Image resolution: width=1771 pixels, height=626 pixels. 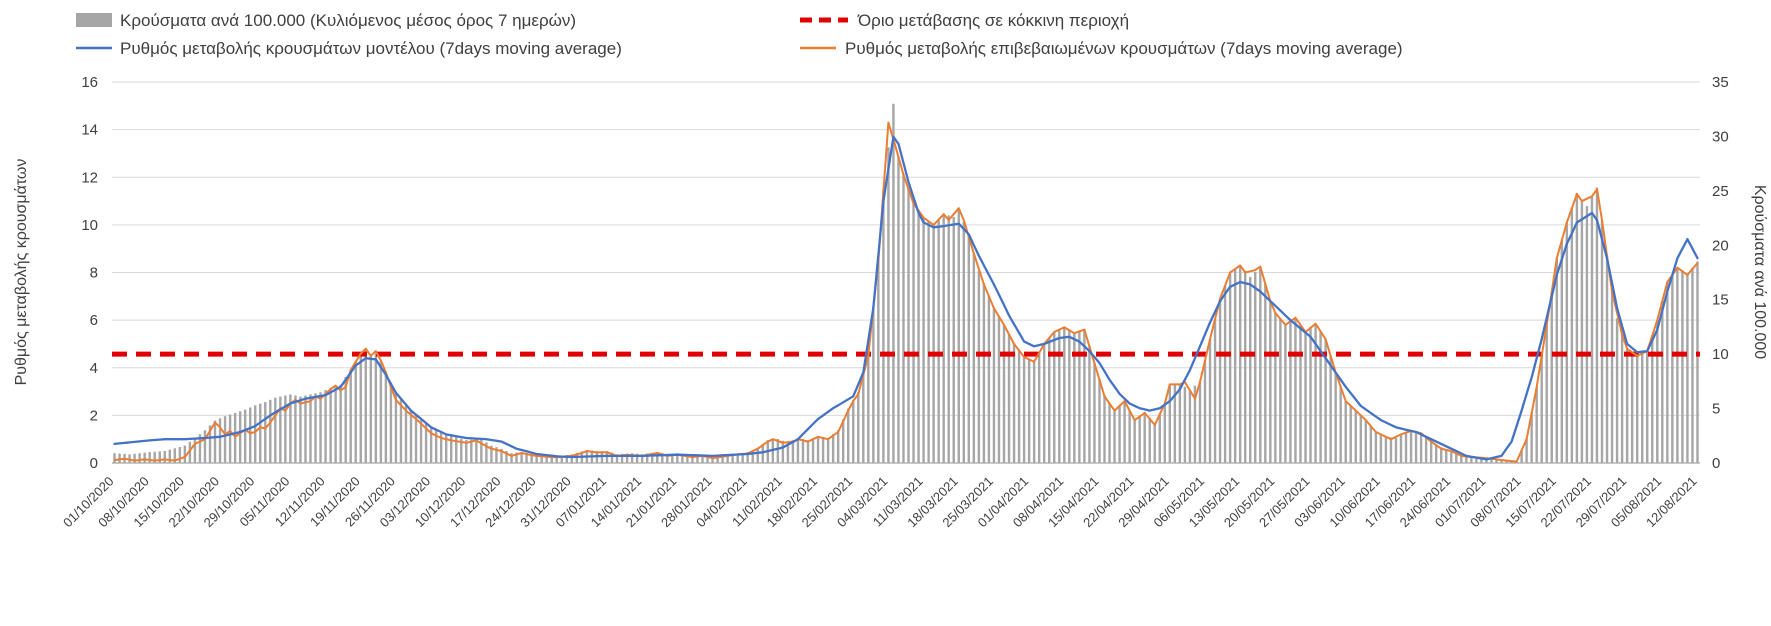 What do you see at coordinates (89, 177) in the screenshot?
I see `left-axis-tick-label: 12` at bounding box center [89, 177].